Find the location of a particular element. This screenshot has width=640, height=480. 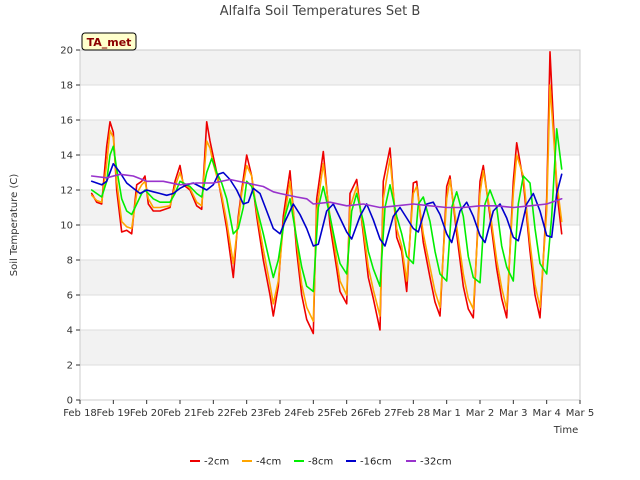

legend: -2cm -4cm -8cm -16cm -32cm is located at coordinates (321, 462).